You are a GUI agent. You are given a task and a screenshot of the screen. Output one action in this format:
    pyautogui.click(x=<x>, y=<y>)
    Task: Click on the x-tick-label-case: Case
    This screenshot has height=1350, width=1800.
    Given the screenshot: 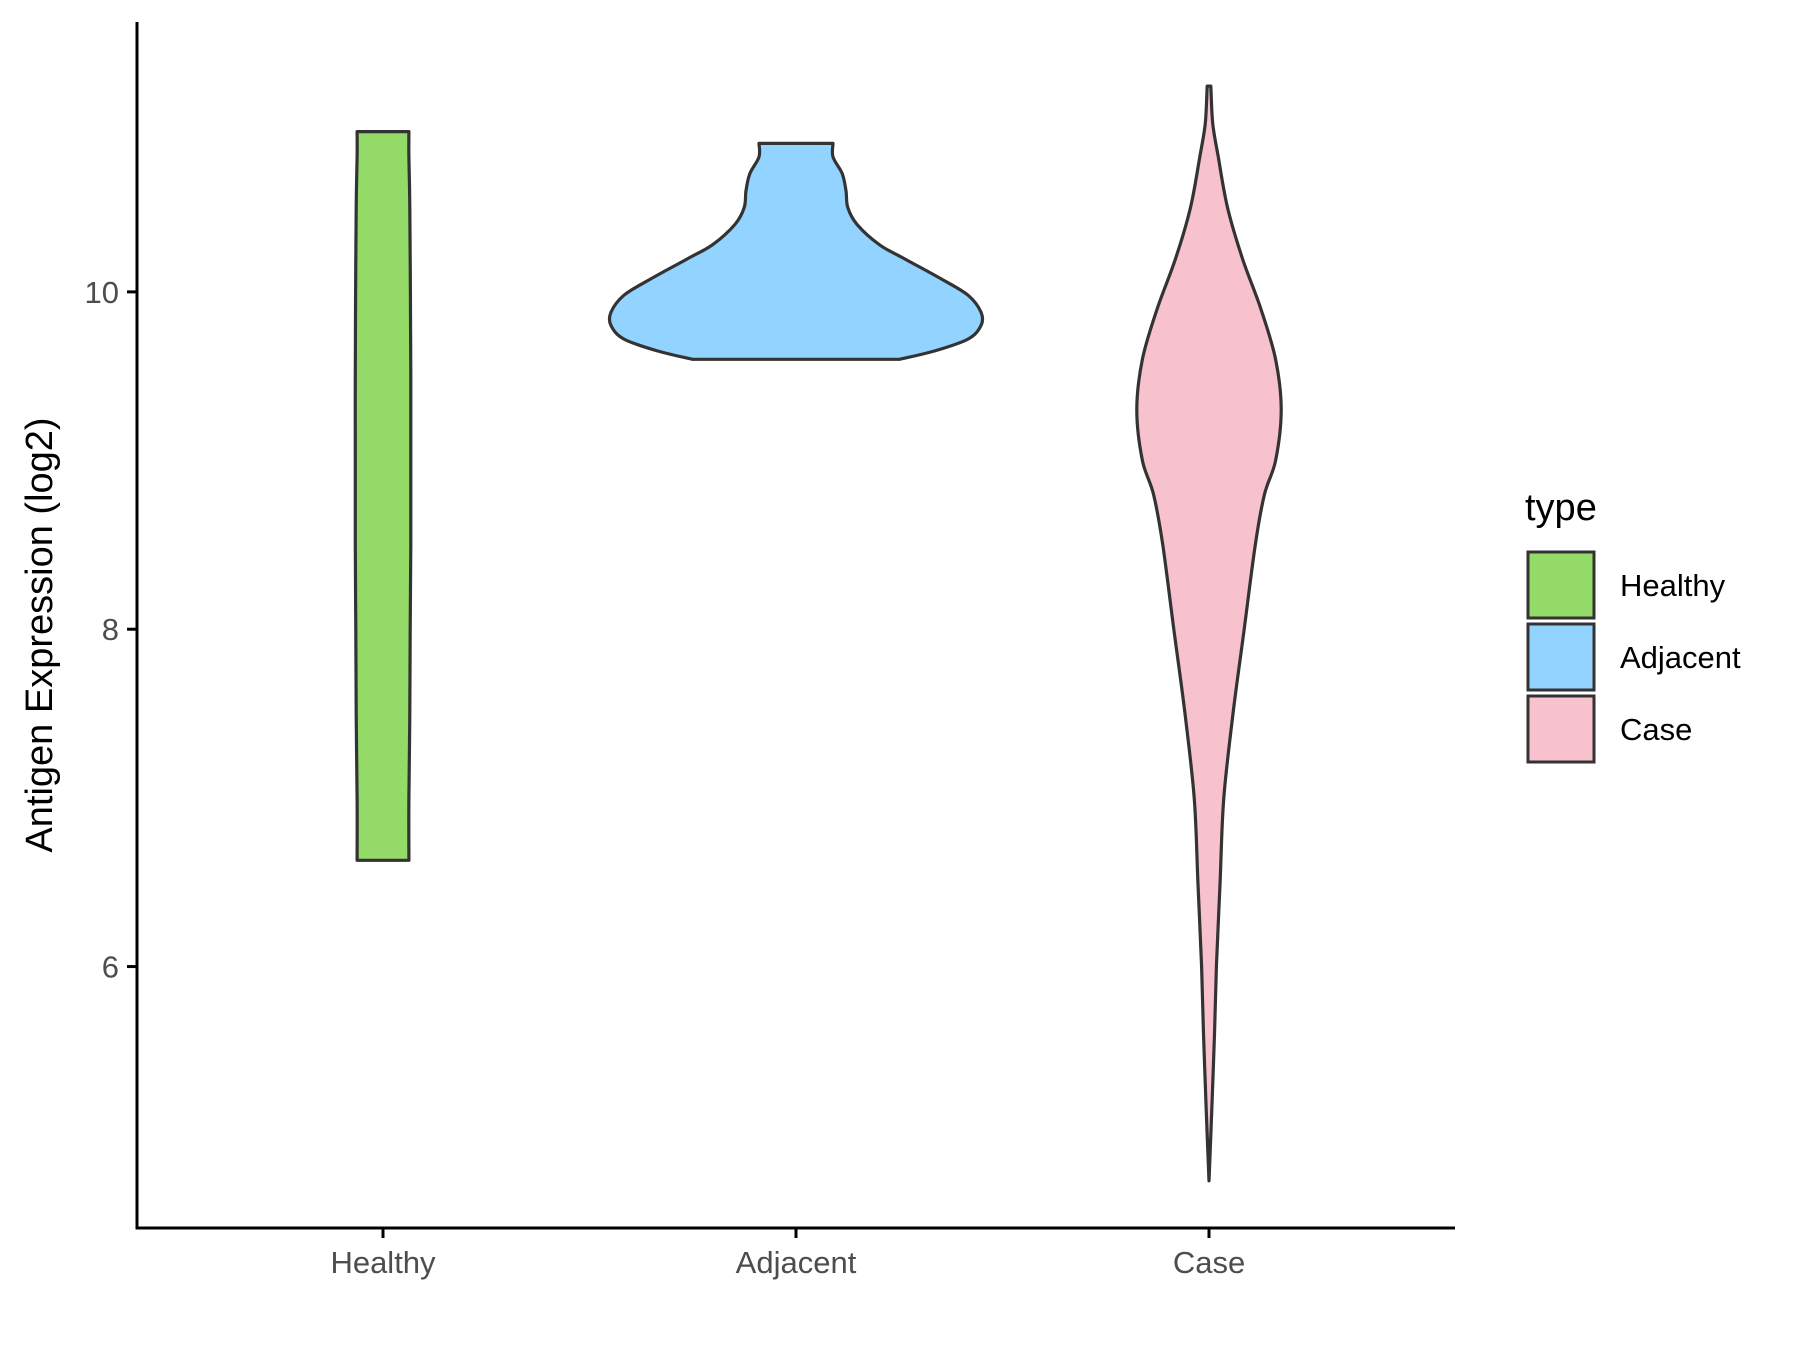 What is the action you would take?
    pyautogui.click(x=1209, y=1262)
    